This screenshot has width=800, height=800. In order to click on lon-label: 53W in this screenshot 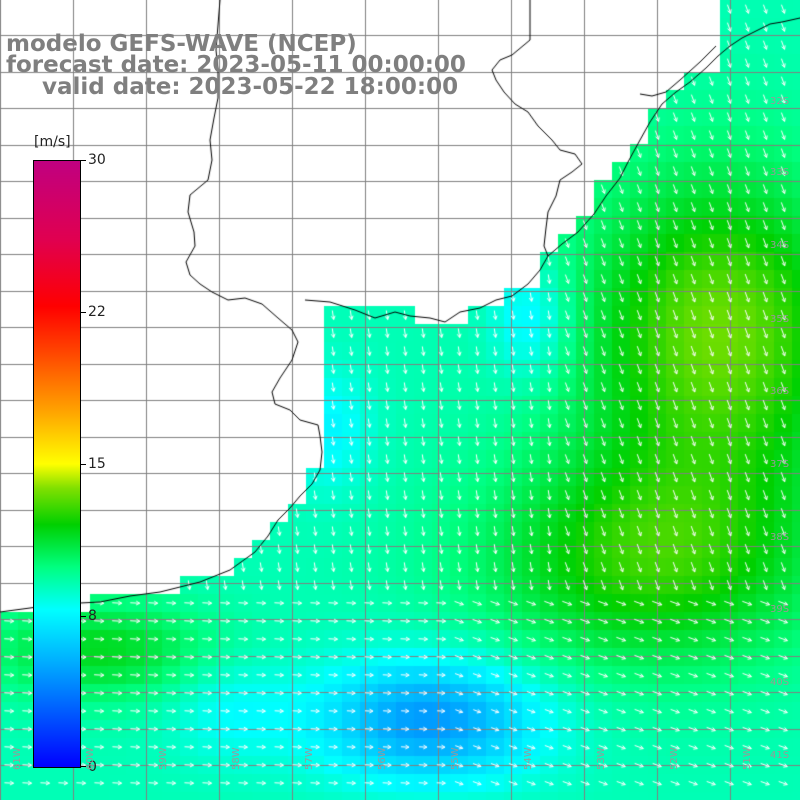, I will do `click(601, 758)`.